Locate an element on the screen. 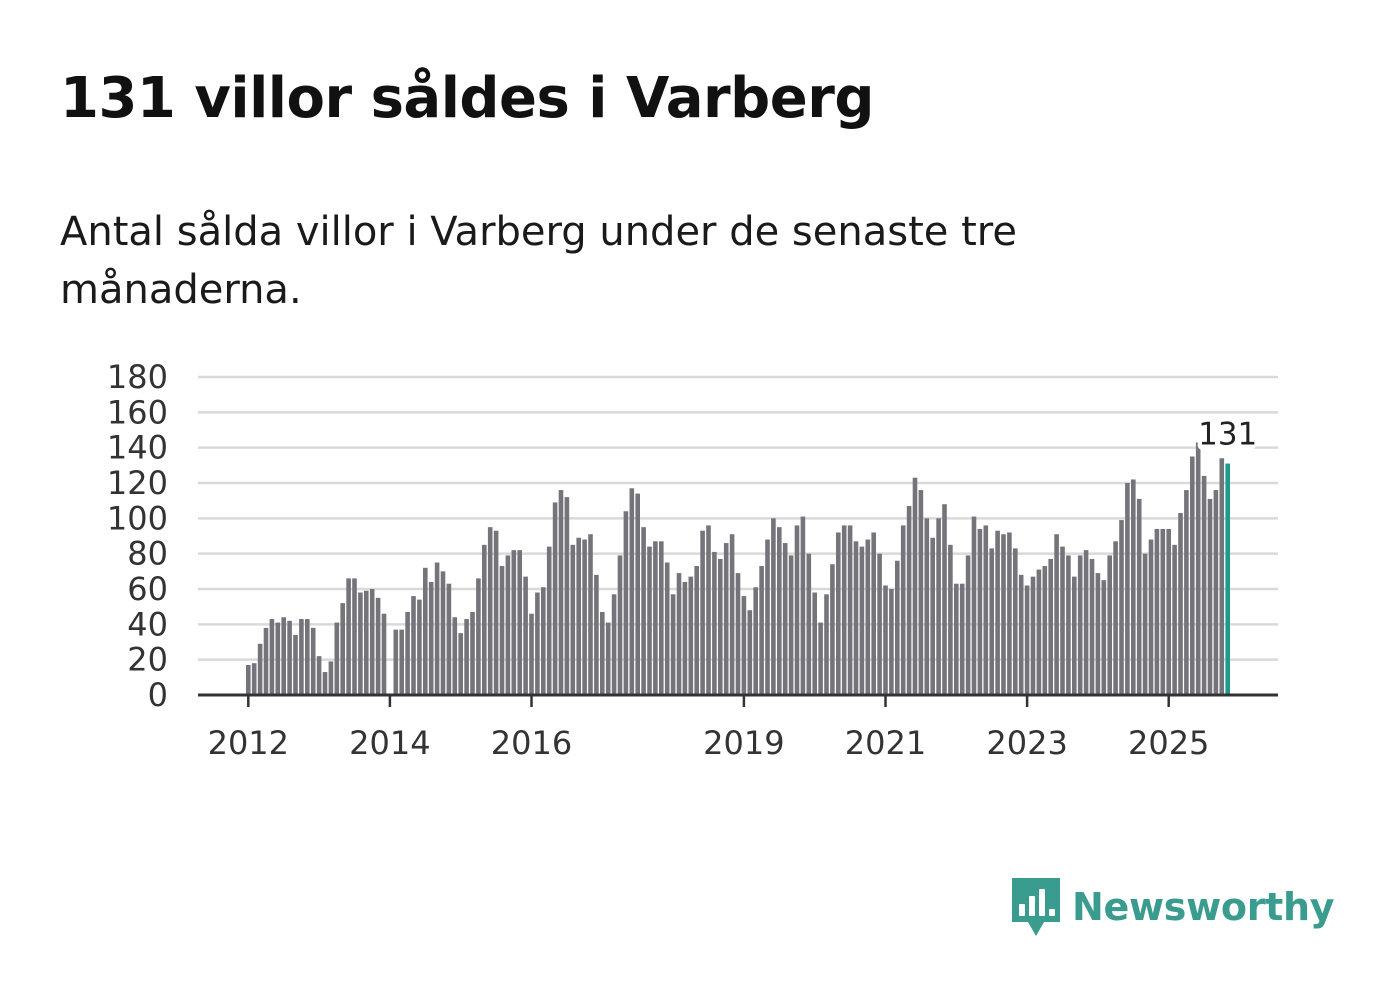 The image size is (1382, 999). y-tick-label: 100 is located at coordinates (137, 518).